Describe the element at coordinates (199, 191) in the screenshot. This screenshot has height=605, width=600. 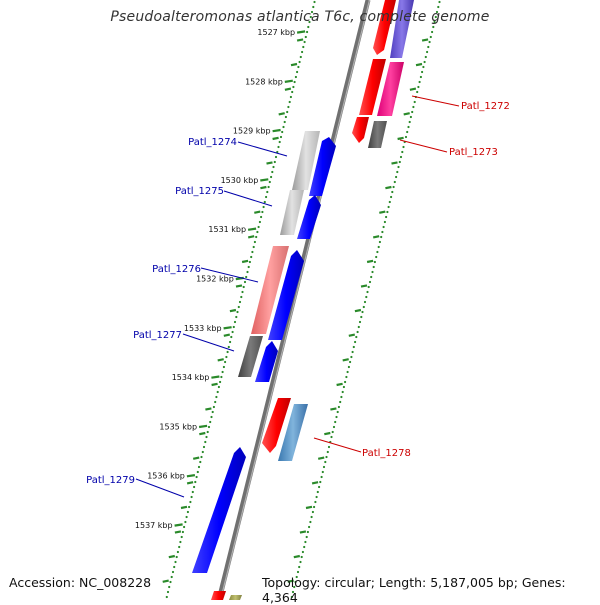
I see `gene-label-patl-1275: Patl_1275` at that location.